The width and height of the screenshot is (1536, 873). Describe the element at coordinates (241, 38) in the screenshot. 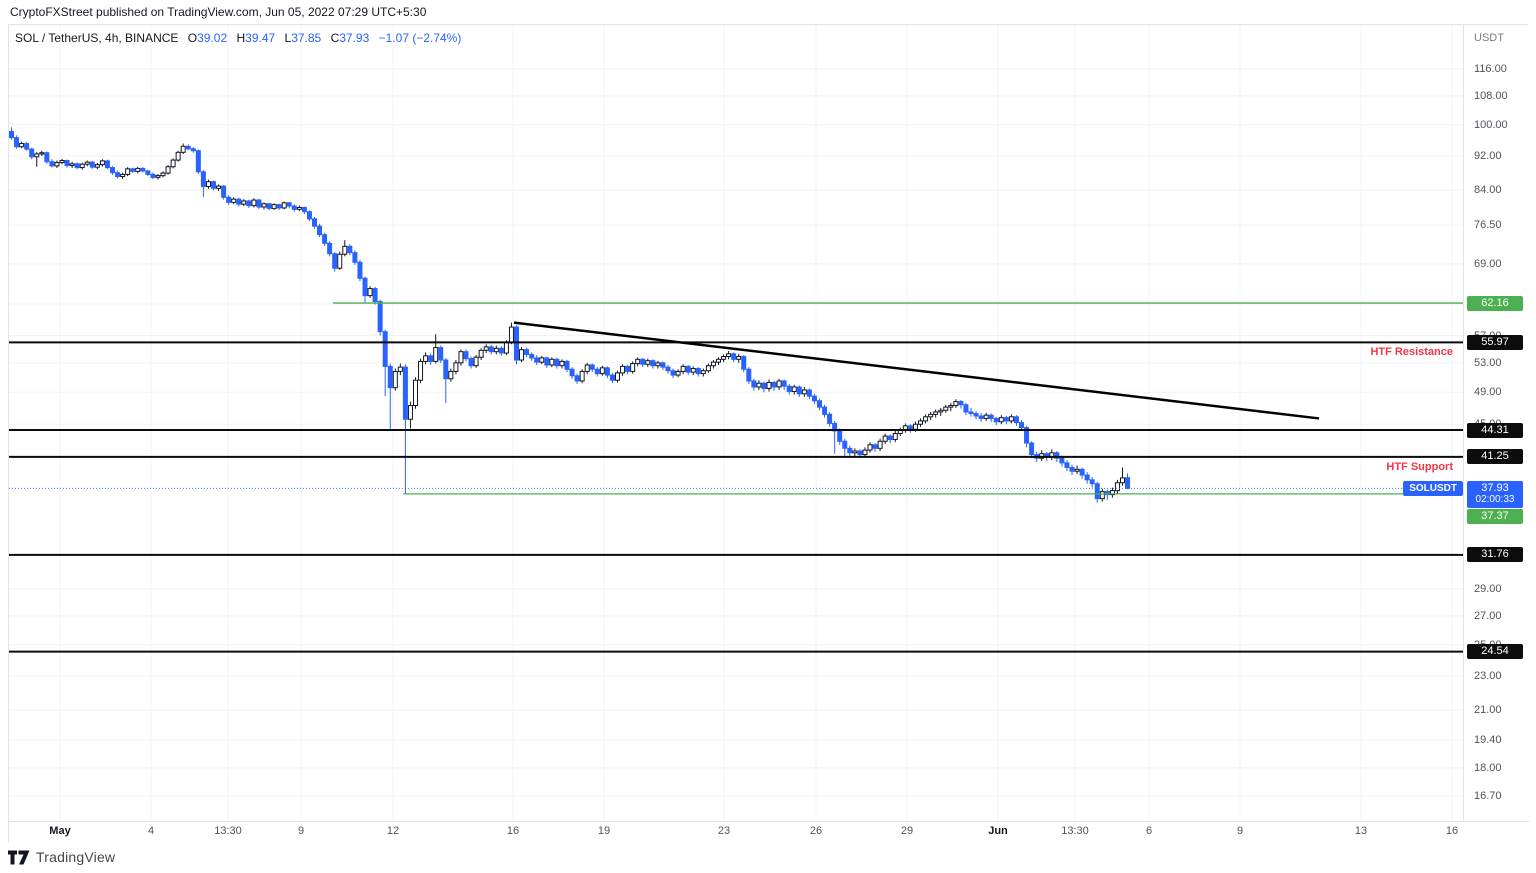

I see `legend-high-label: H` at that location.